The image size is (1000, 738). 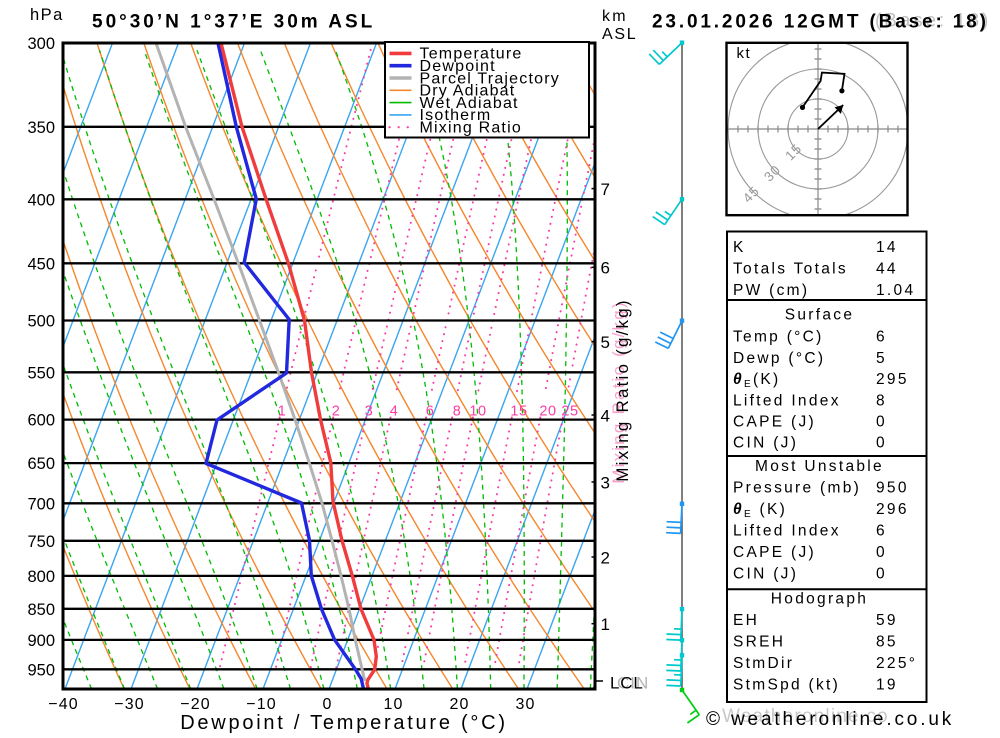 What do you see at coordinates (622, 390) in the screenshot?
I see `svg-text: Mixing Ratio (g/kg)` at bounding box center [622, 390].